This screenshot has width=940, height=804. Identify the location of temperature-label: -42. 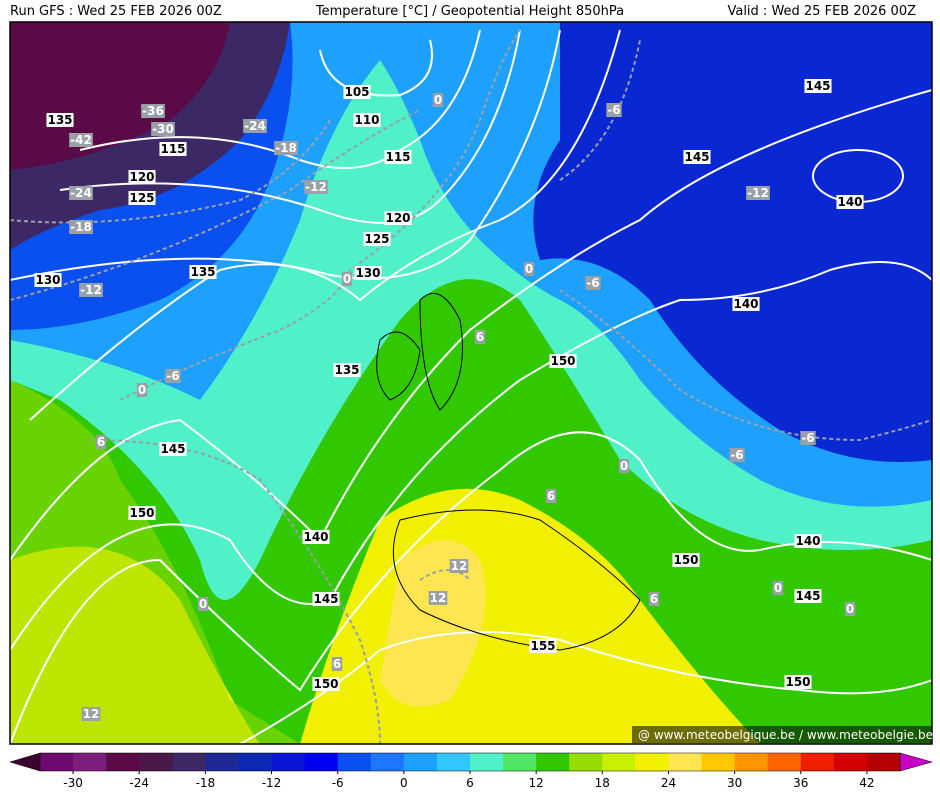
(81, 140).